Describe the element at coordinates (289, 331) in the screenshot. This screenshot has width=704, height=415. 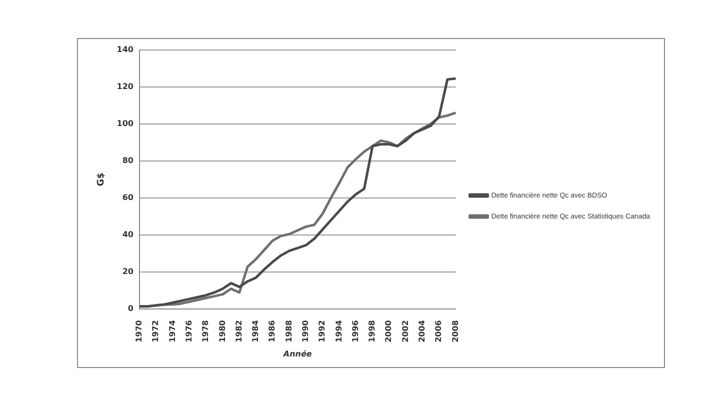
I see `x-tick-label: 1988` at that location.